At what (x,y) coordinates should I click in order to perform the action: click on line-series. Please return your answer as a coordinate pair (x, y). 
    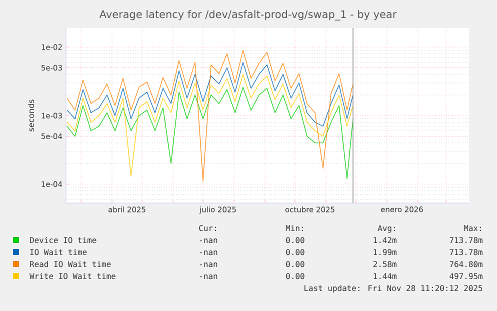
    Looking at the image, I should click on (210, 94).